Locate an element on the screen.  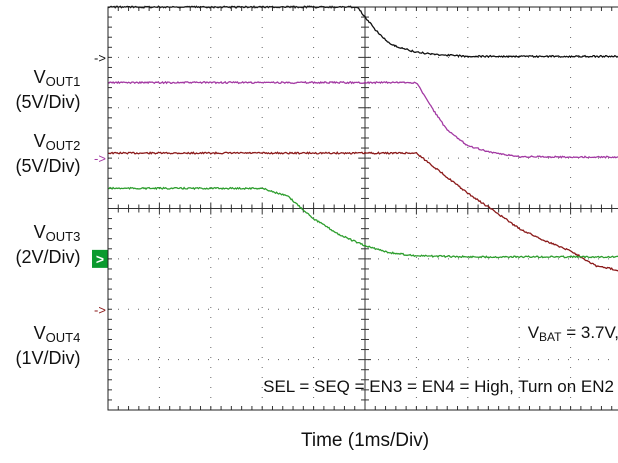
vbat-subscript: BAT is located at coordinates (550, 337).